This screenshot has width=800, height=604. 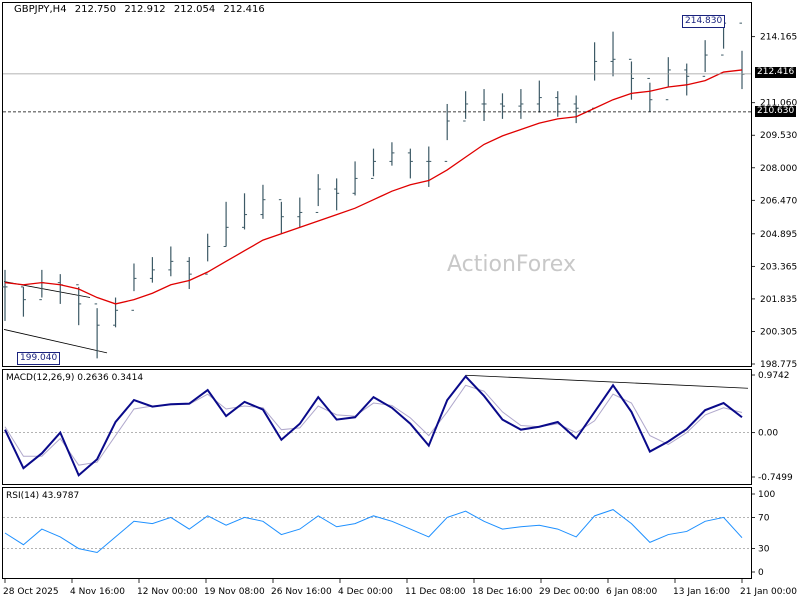 I want to click on macd-signal-line, so click(x=373, y=425).